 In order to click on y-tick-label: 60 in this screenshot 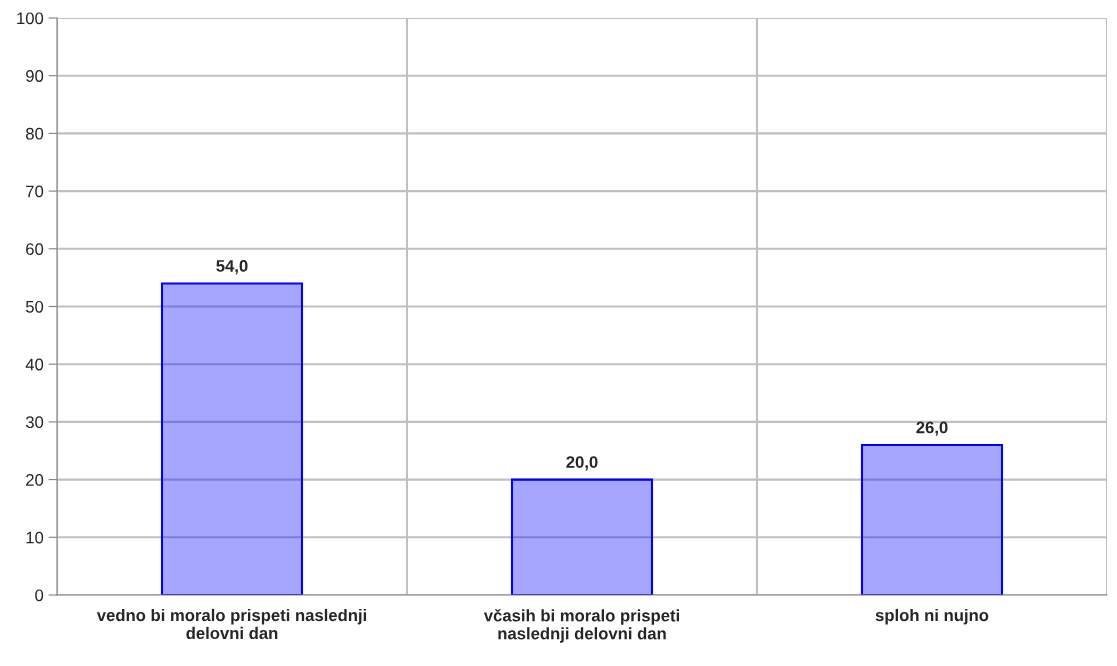, I will do `click(35, 249)`.